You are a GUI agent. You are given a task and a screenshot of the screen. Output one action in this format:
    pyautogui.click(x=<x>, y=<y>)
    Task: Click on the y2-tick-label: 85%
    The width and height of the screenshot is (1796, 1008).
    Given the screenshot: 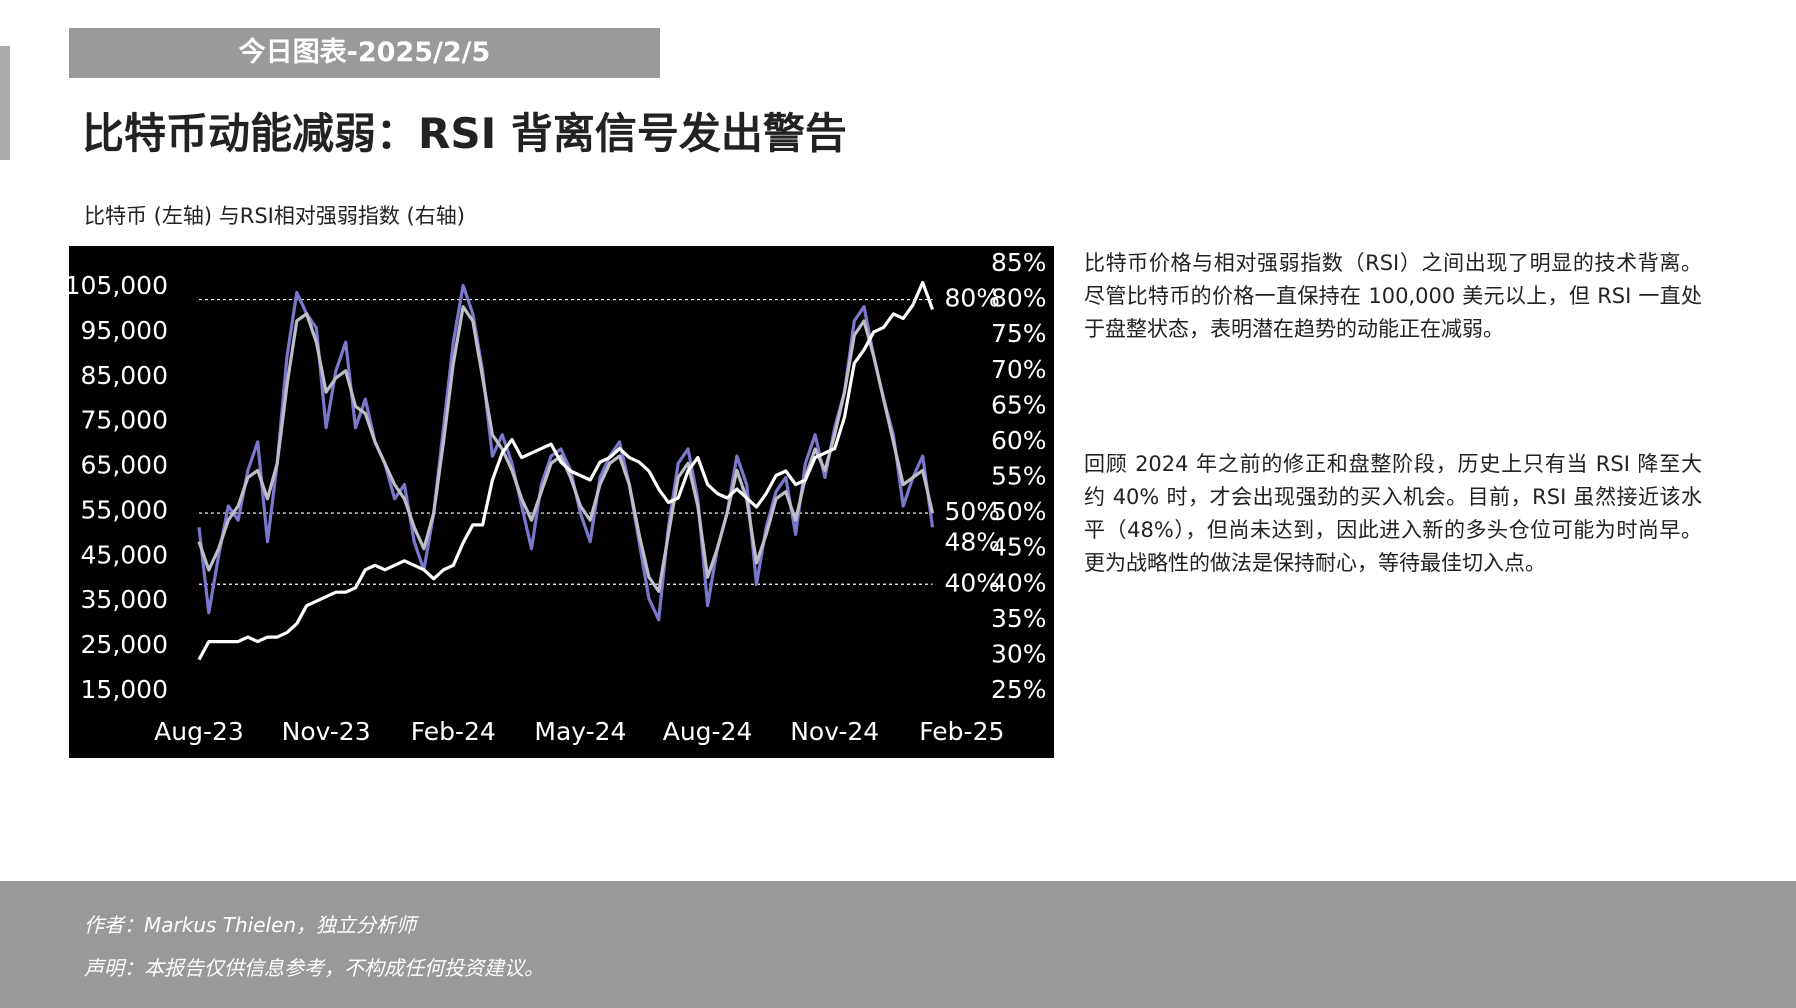 What is the action you would take?
    pyautogui.click(x=1019, y=262)
    